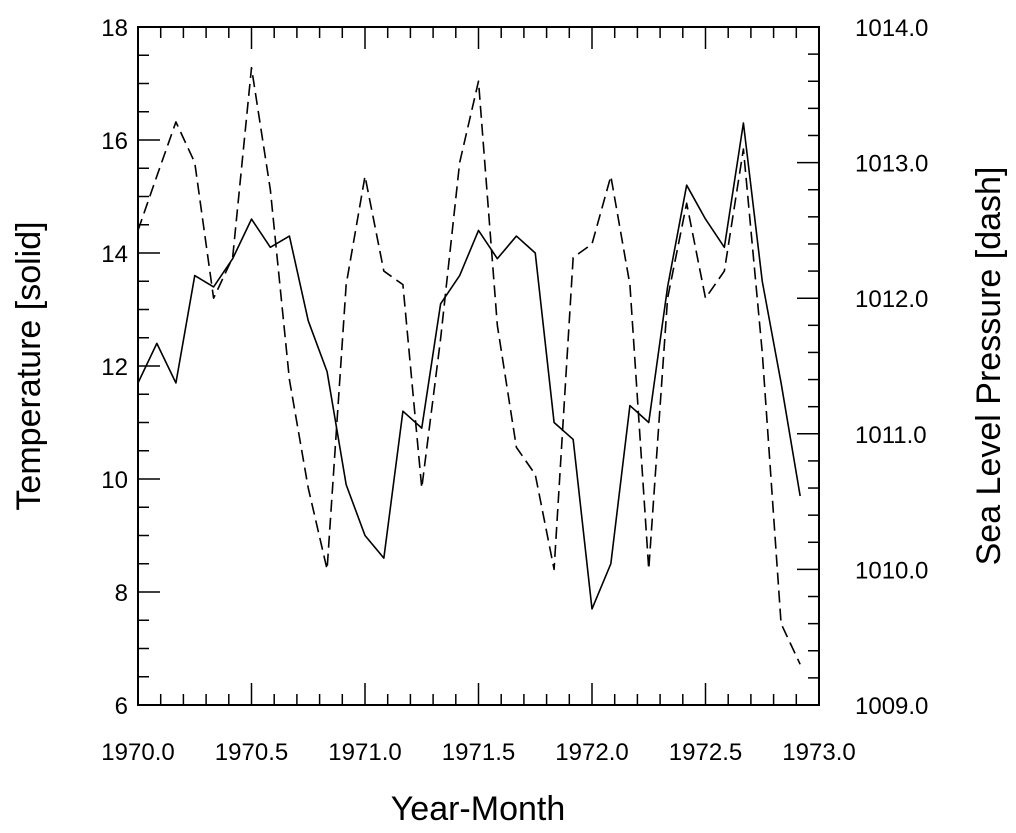 This screenshot has height=833, width=1016. What do you see at coordinates (137, 752) in the screenshot?
I see `x-tick-label: 1970.0` at bounding box center [137, 752].